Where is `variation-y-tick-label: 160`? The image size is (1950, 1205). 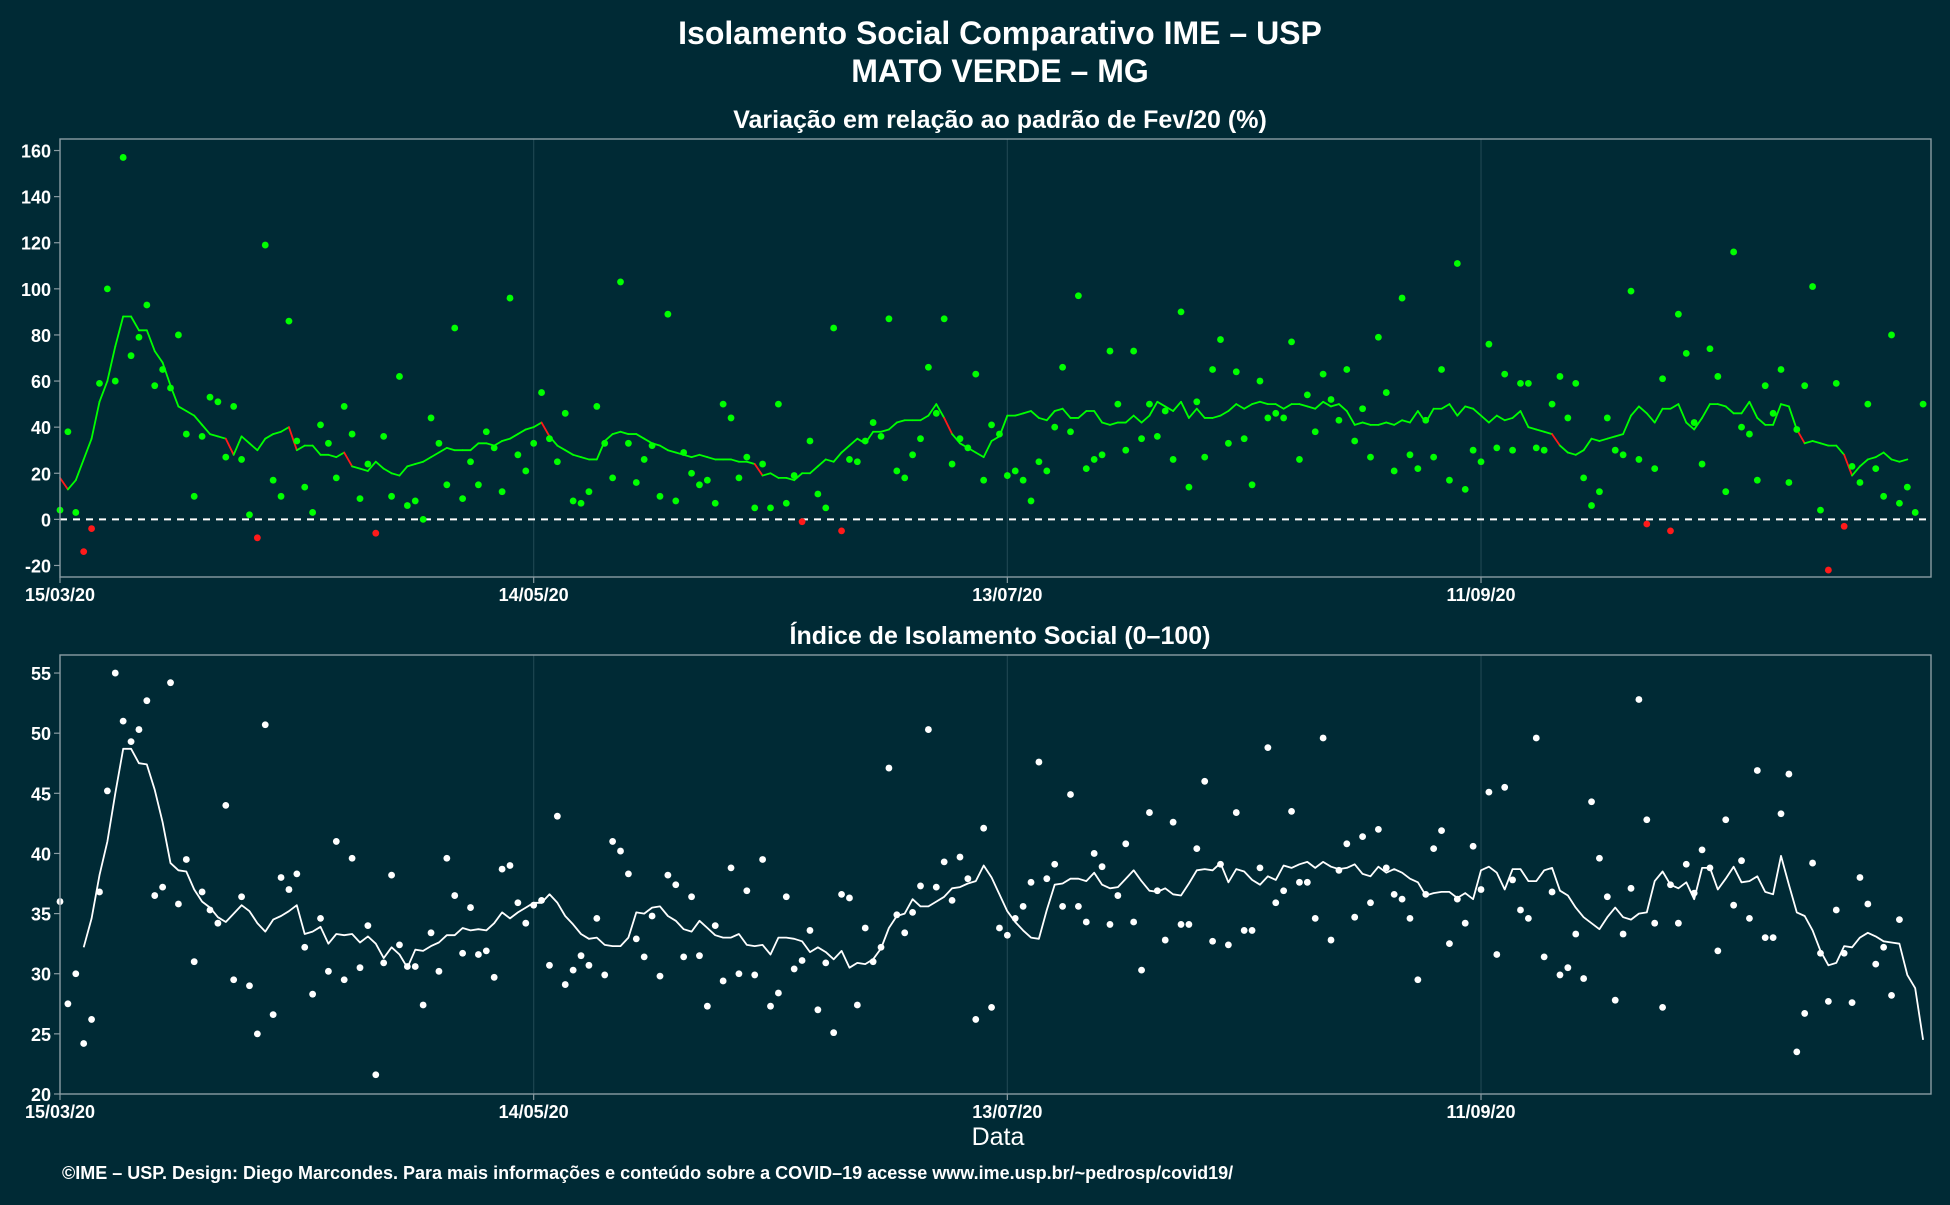 variation-y-tick-label: 160 is located at coordinates (36, 152).